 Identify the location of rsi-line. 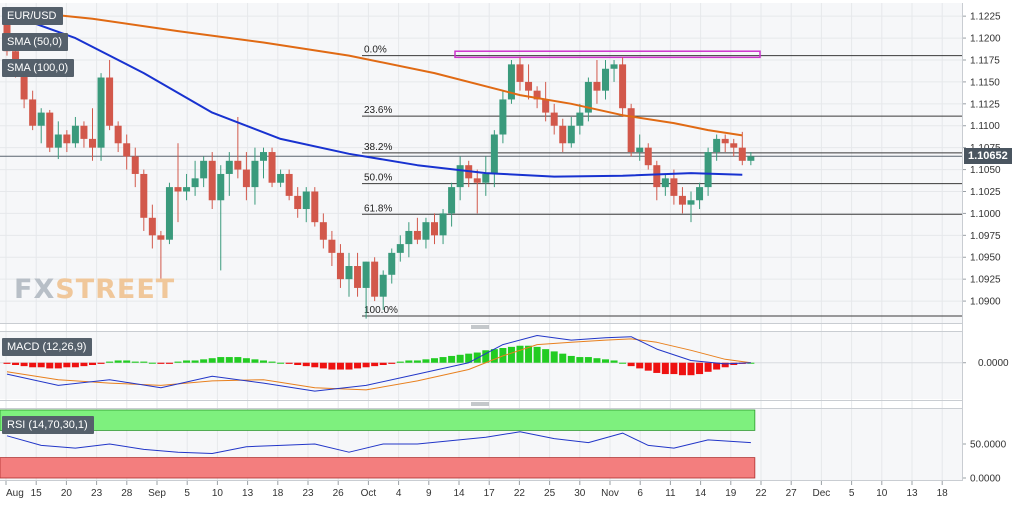
(378, 442).